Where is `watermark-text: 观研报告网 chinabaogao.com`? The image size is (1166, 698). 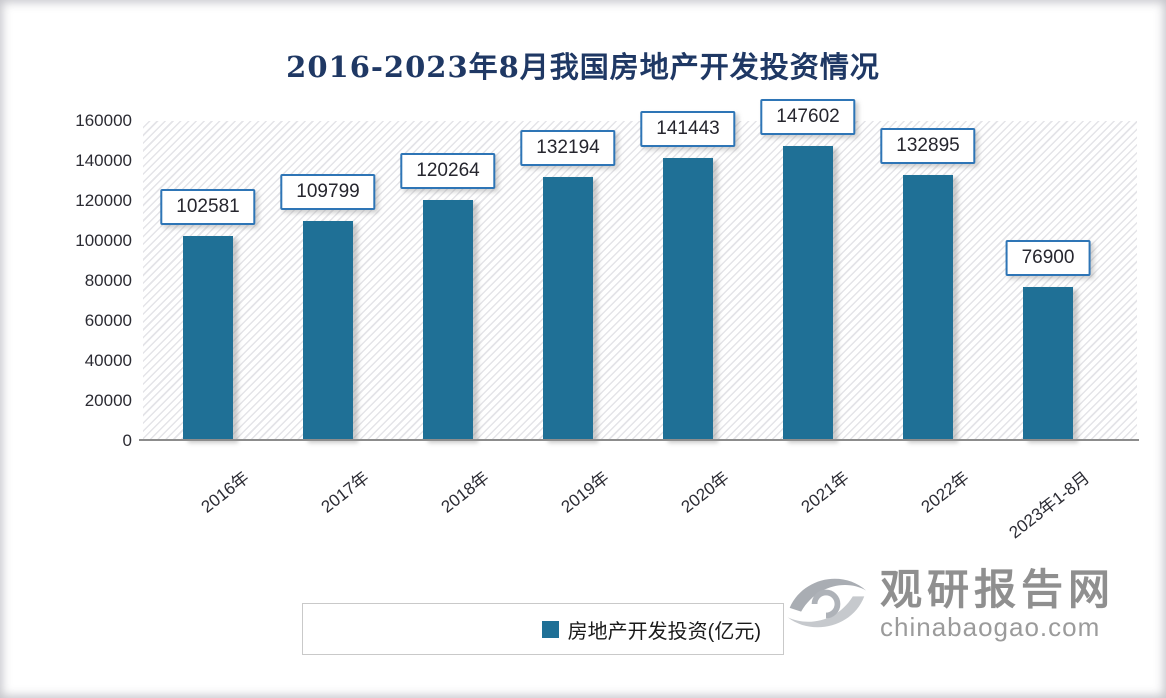
watermark-text: 观研报告网 chinabaogao.com is located at coordinates (998, 603).